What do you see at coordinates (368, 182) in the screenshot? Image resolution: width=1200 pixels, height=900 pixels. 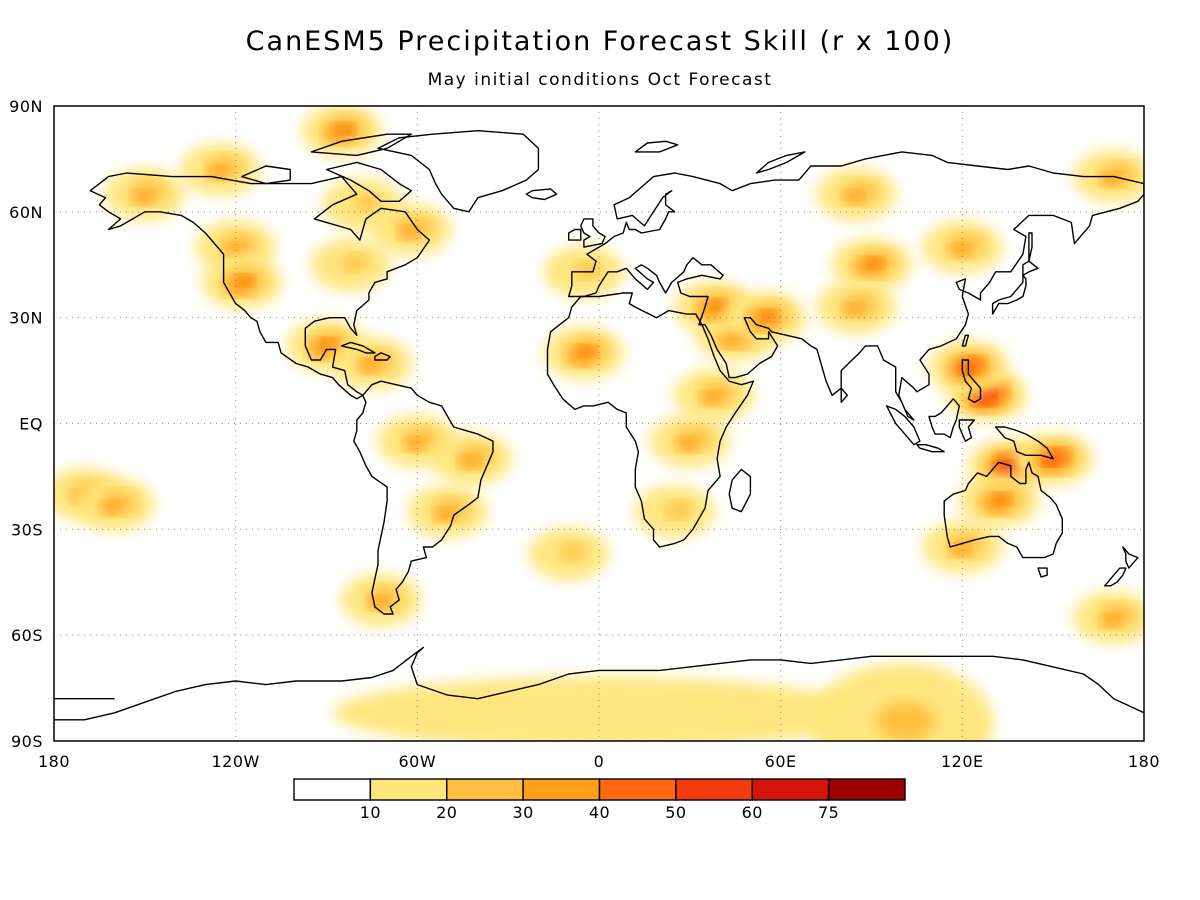 I see `coastline-baffin` at bounding box center [368, 182].